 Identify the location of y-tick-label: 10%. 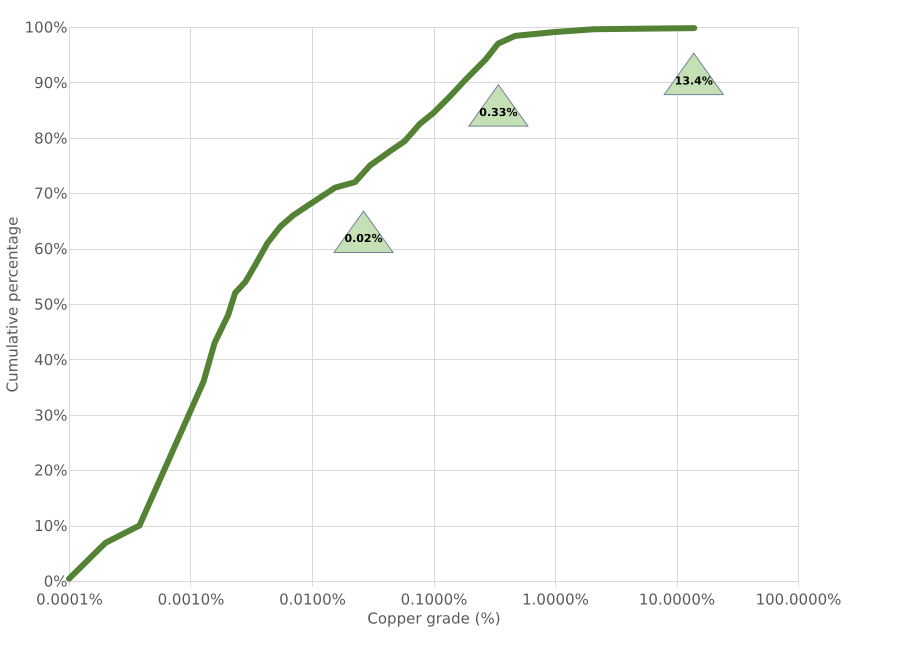
(51, 526).